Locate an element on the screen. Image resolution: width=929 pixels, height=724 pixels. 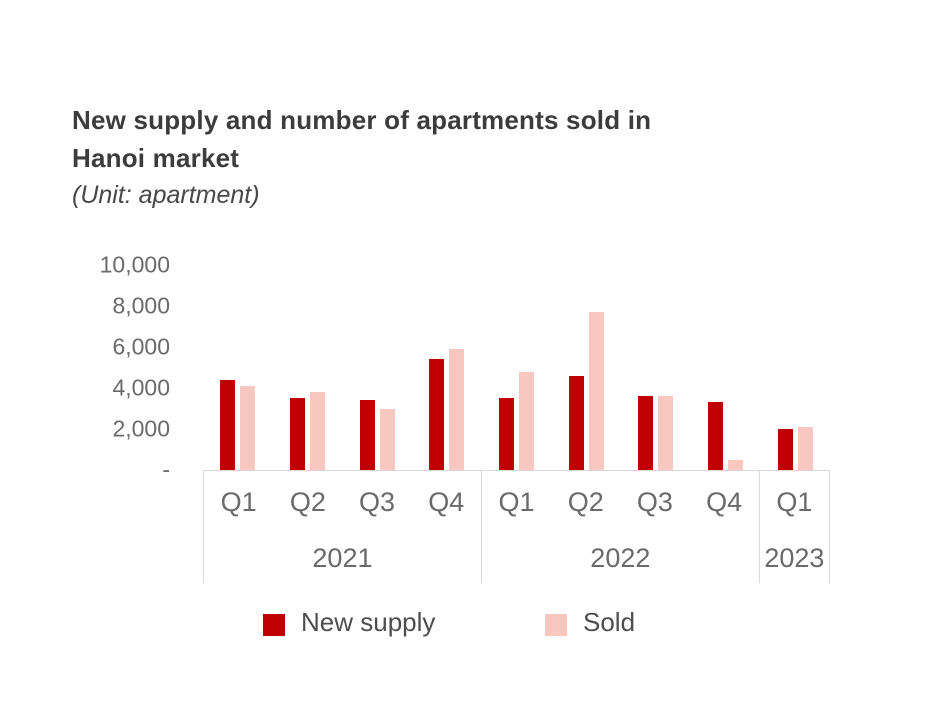
quarter-row-2023: Q1 is located at coordinates (794, 502).